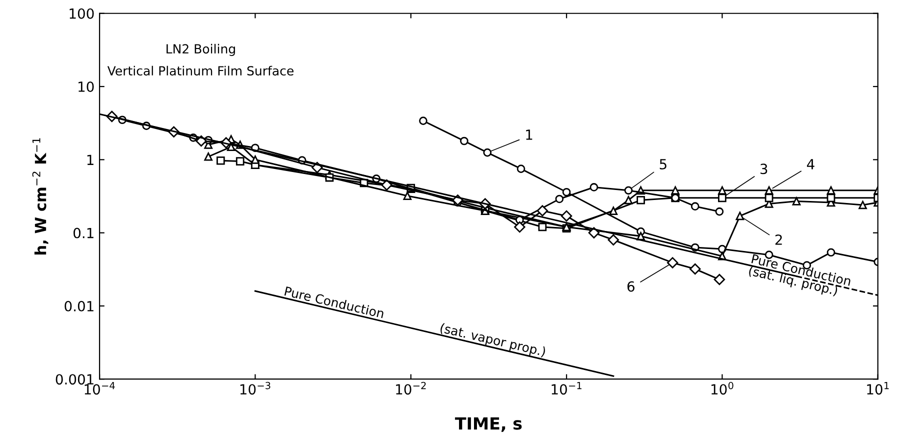 Image resolution: width=905 pixels, height=446 pixels. I want to click on x-tick-label: 10$^{−1}$, so click(567, 388).